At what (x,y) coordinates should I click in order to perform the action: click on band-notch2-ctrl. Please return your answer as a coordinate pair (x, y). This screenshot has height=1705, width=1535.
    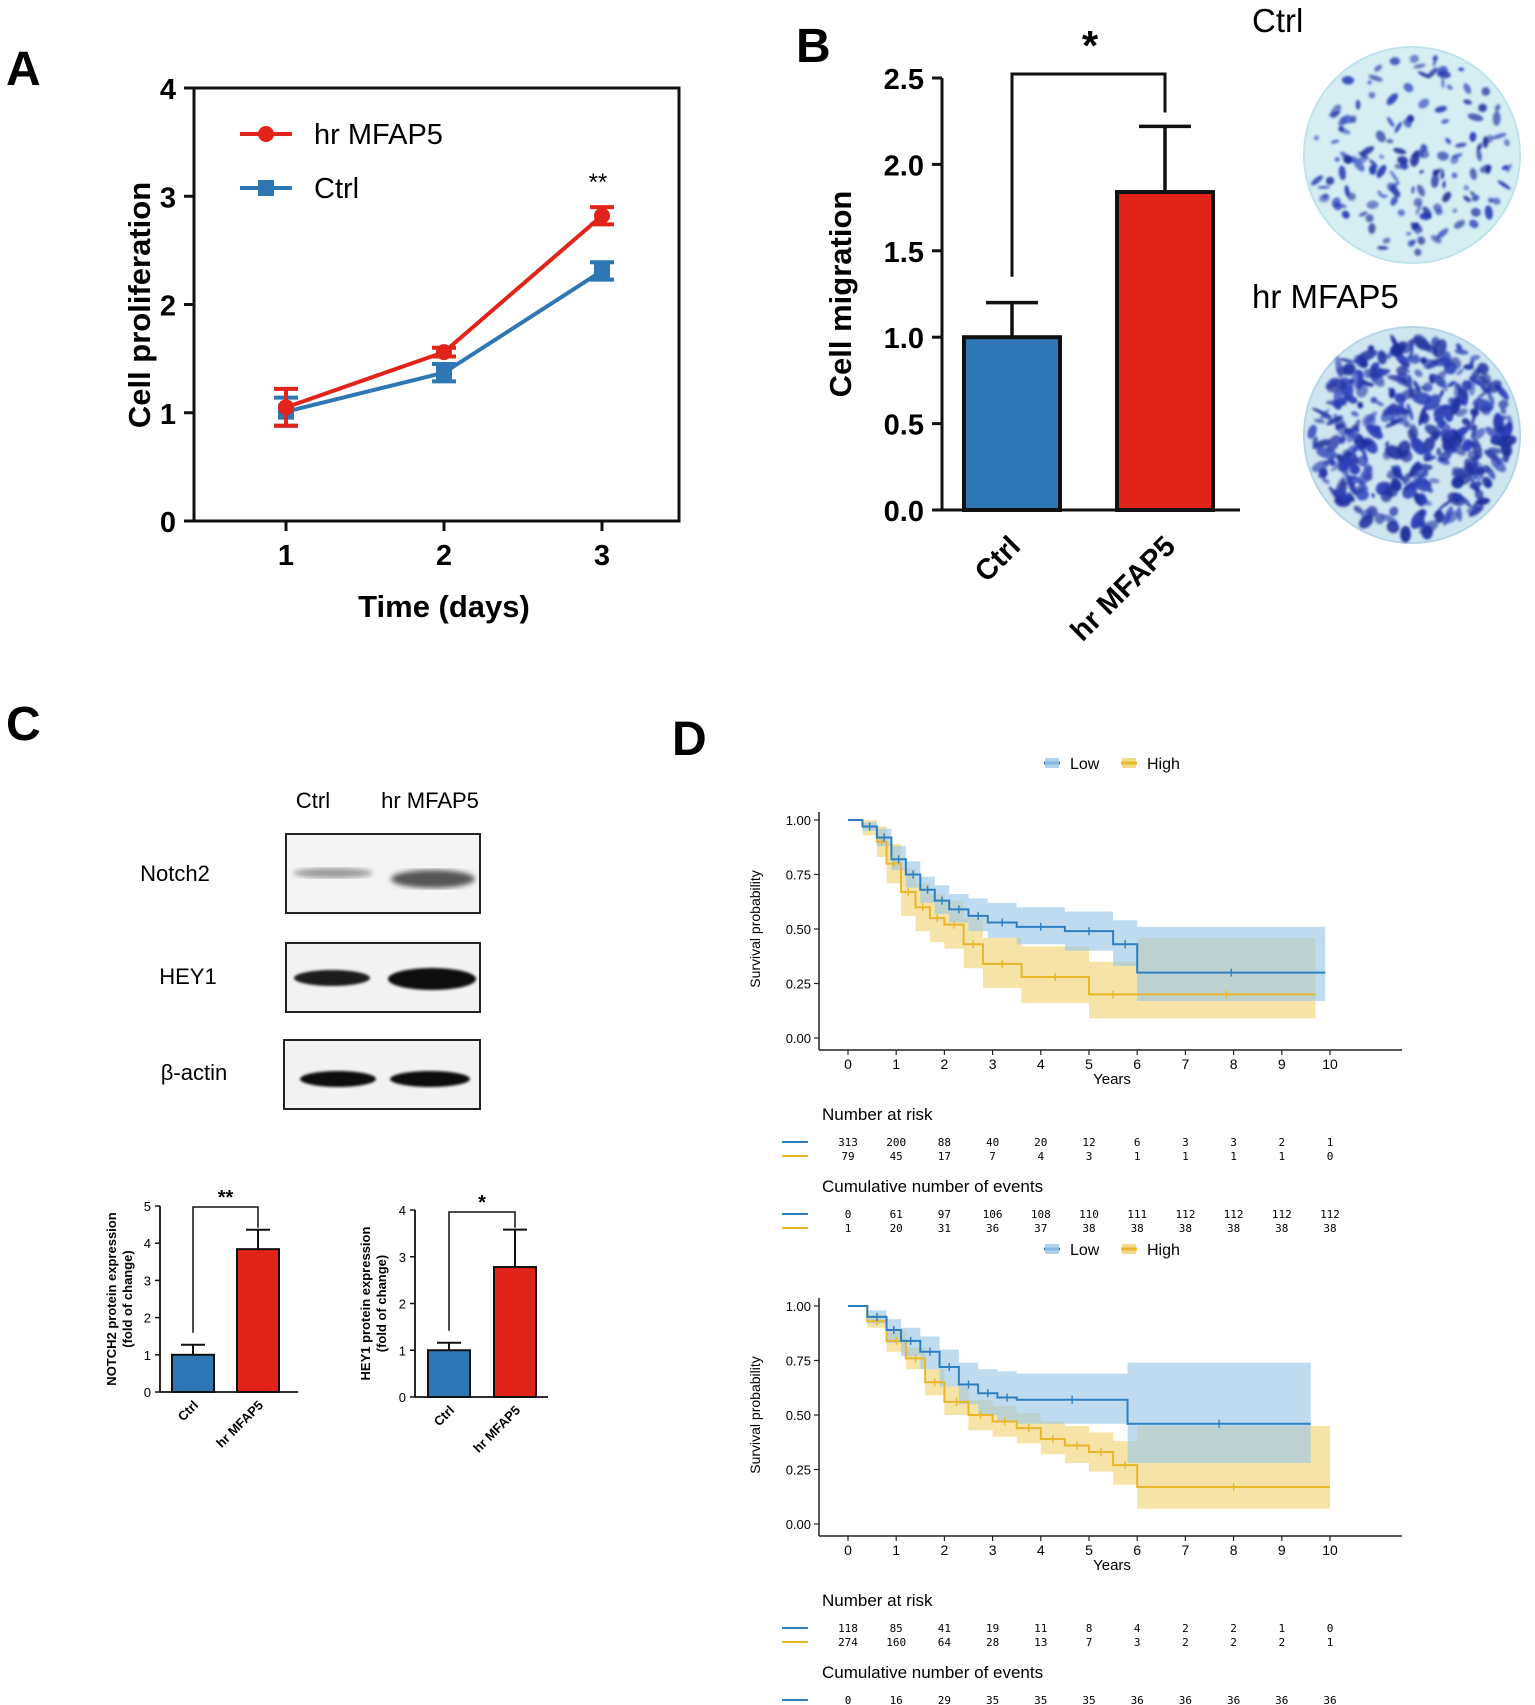
    Looking at the image, I should click on (333, 873).